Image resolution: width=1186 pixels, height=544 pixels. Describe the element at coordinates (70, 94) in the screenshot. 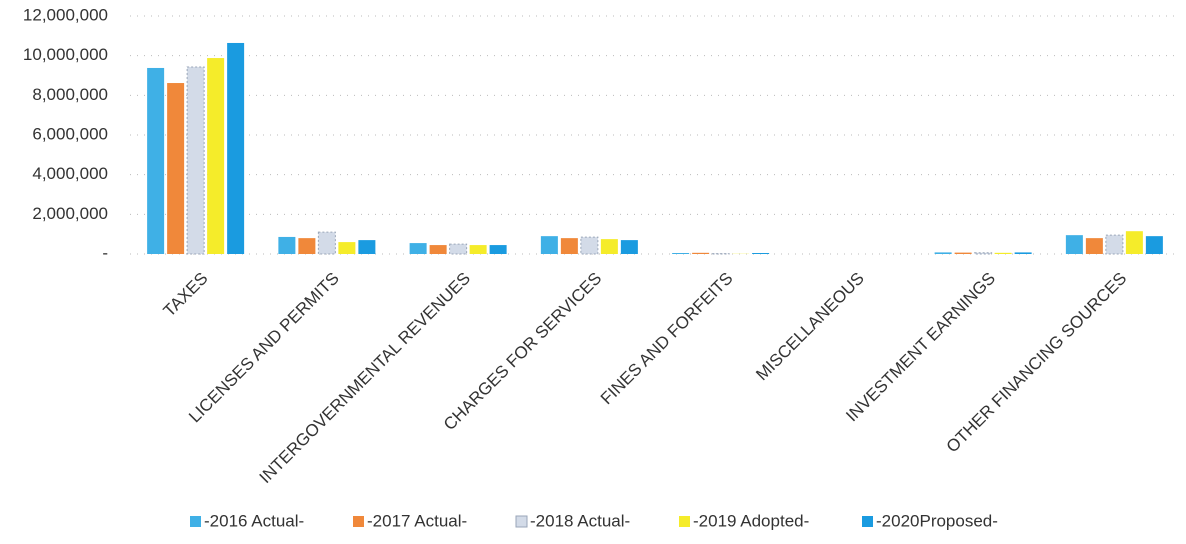

I see `y-tick-label: 8,000,000` at that location.